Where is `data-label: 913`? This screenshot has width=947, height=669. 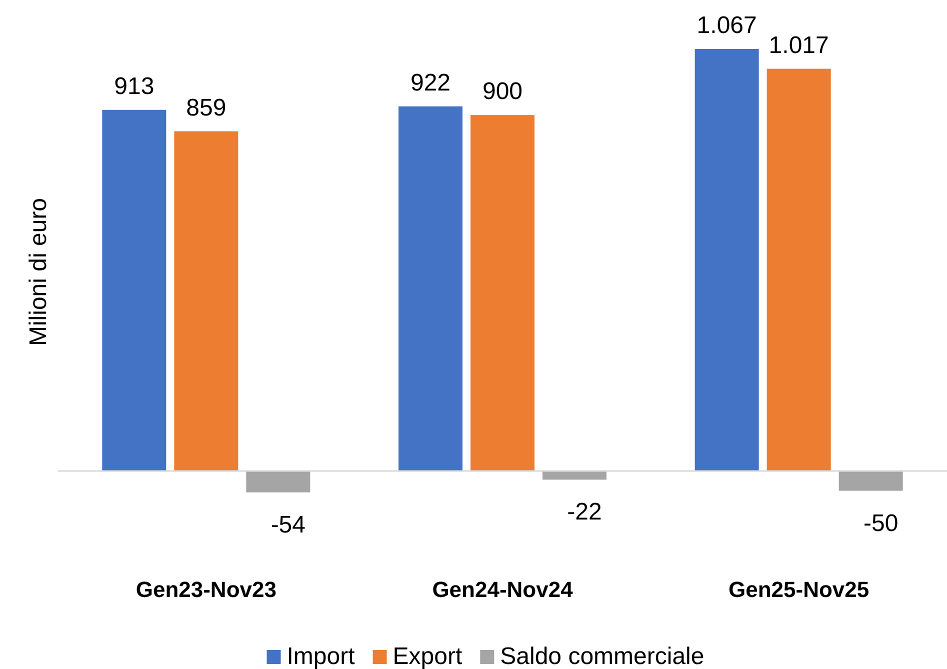
data-label: 913 is located at coordinates (134, 86).